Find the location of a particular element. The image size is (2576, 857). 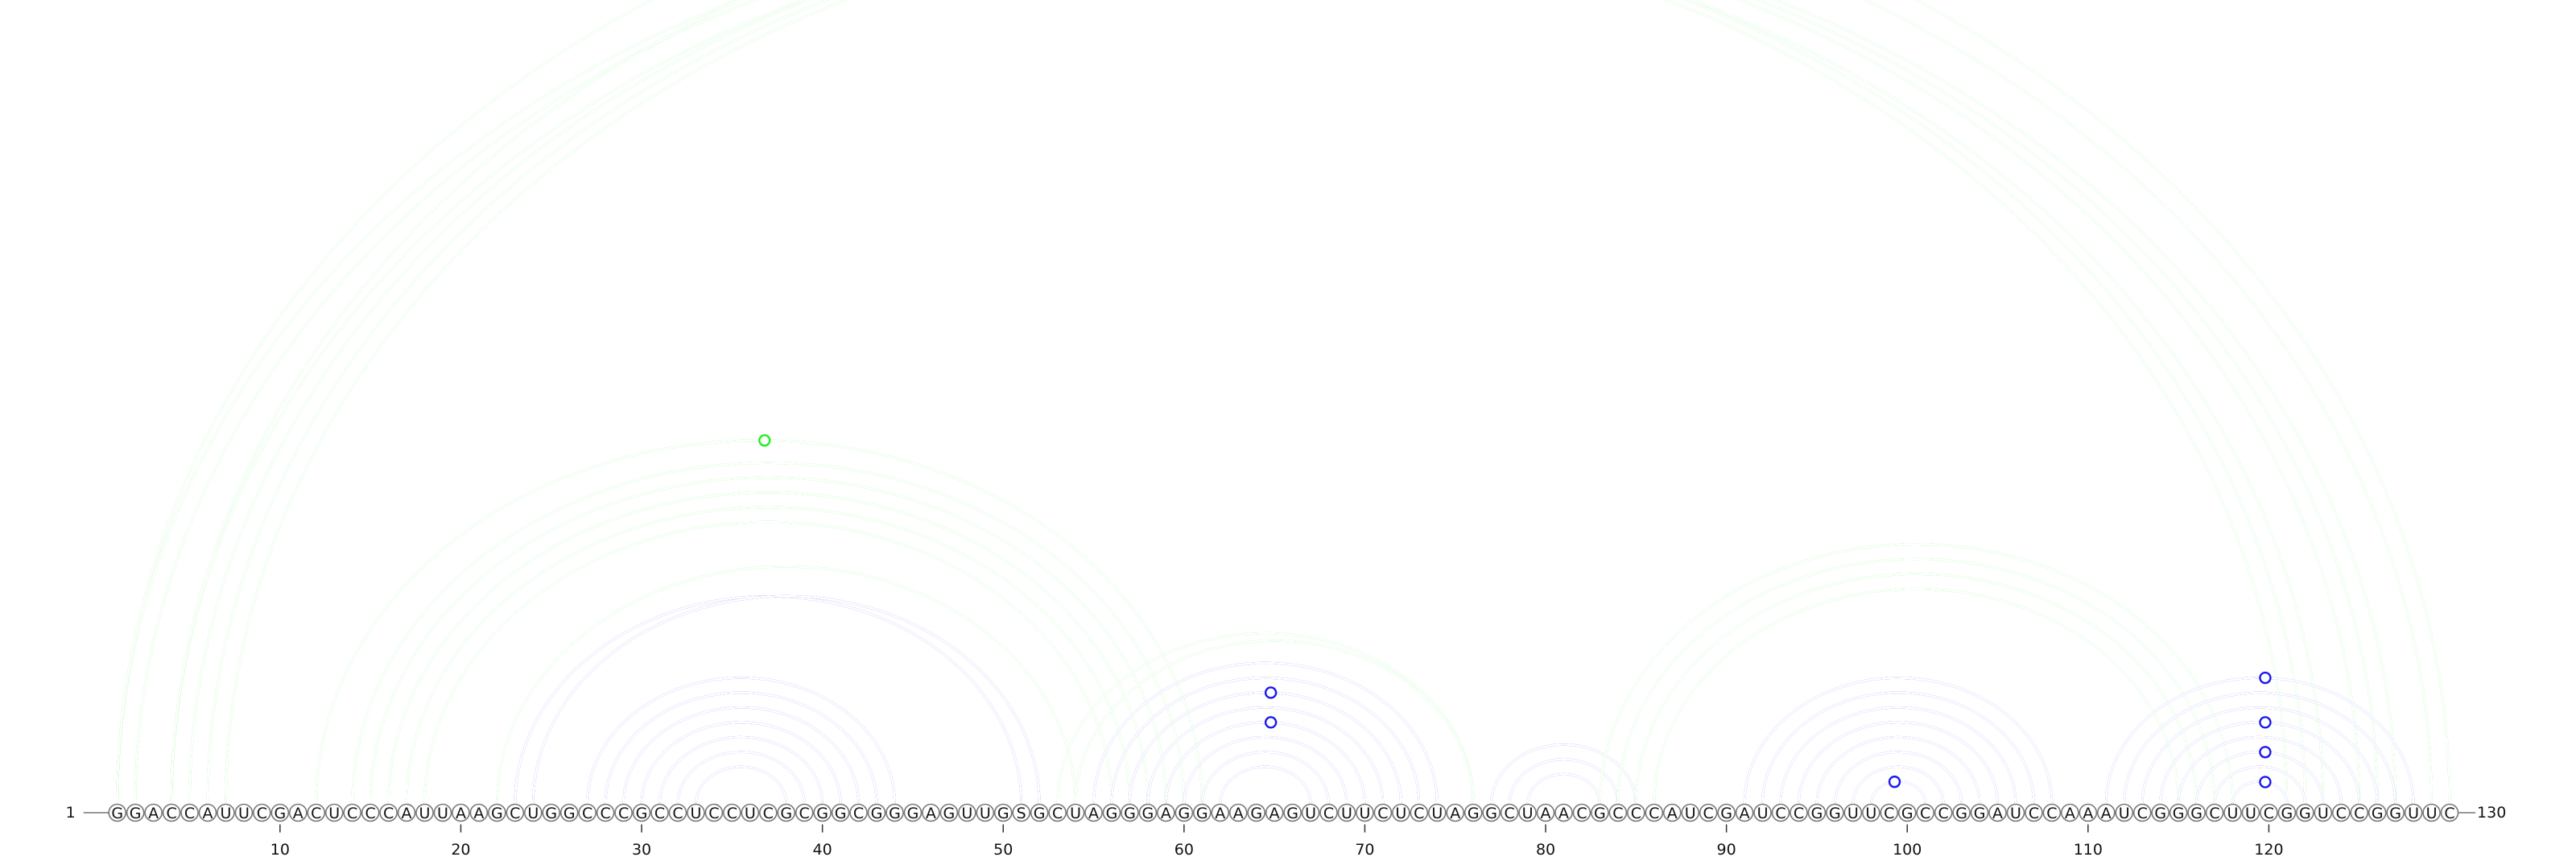

axis-tick-label: 110 is located at coordinates (2088, 849).